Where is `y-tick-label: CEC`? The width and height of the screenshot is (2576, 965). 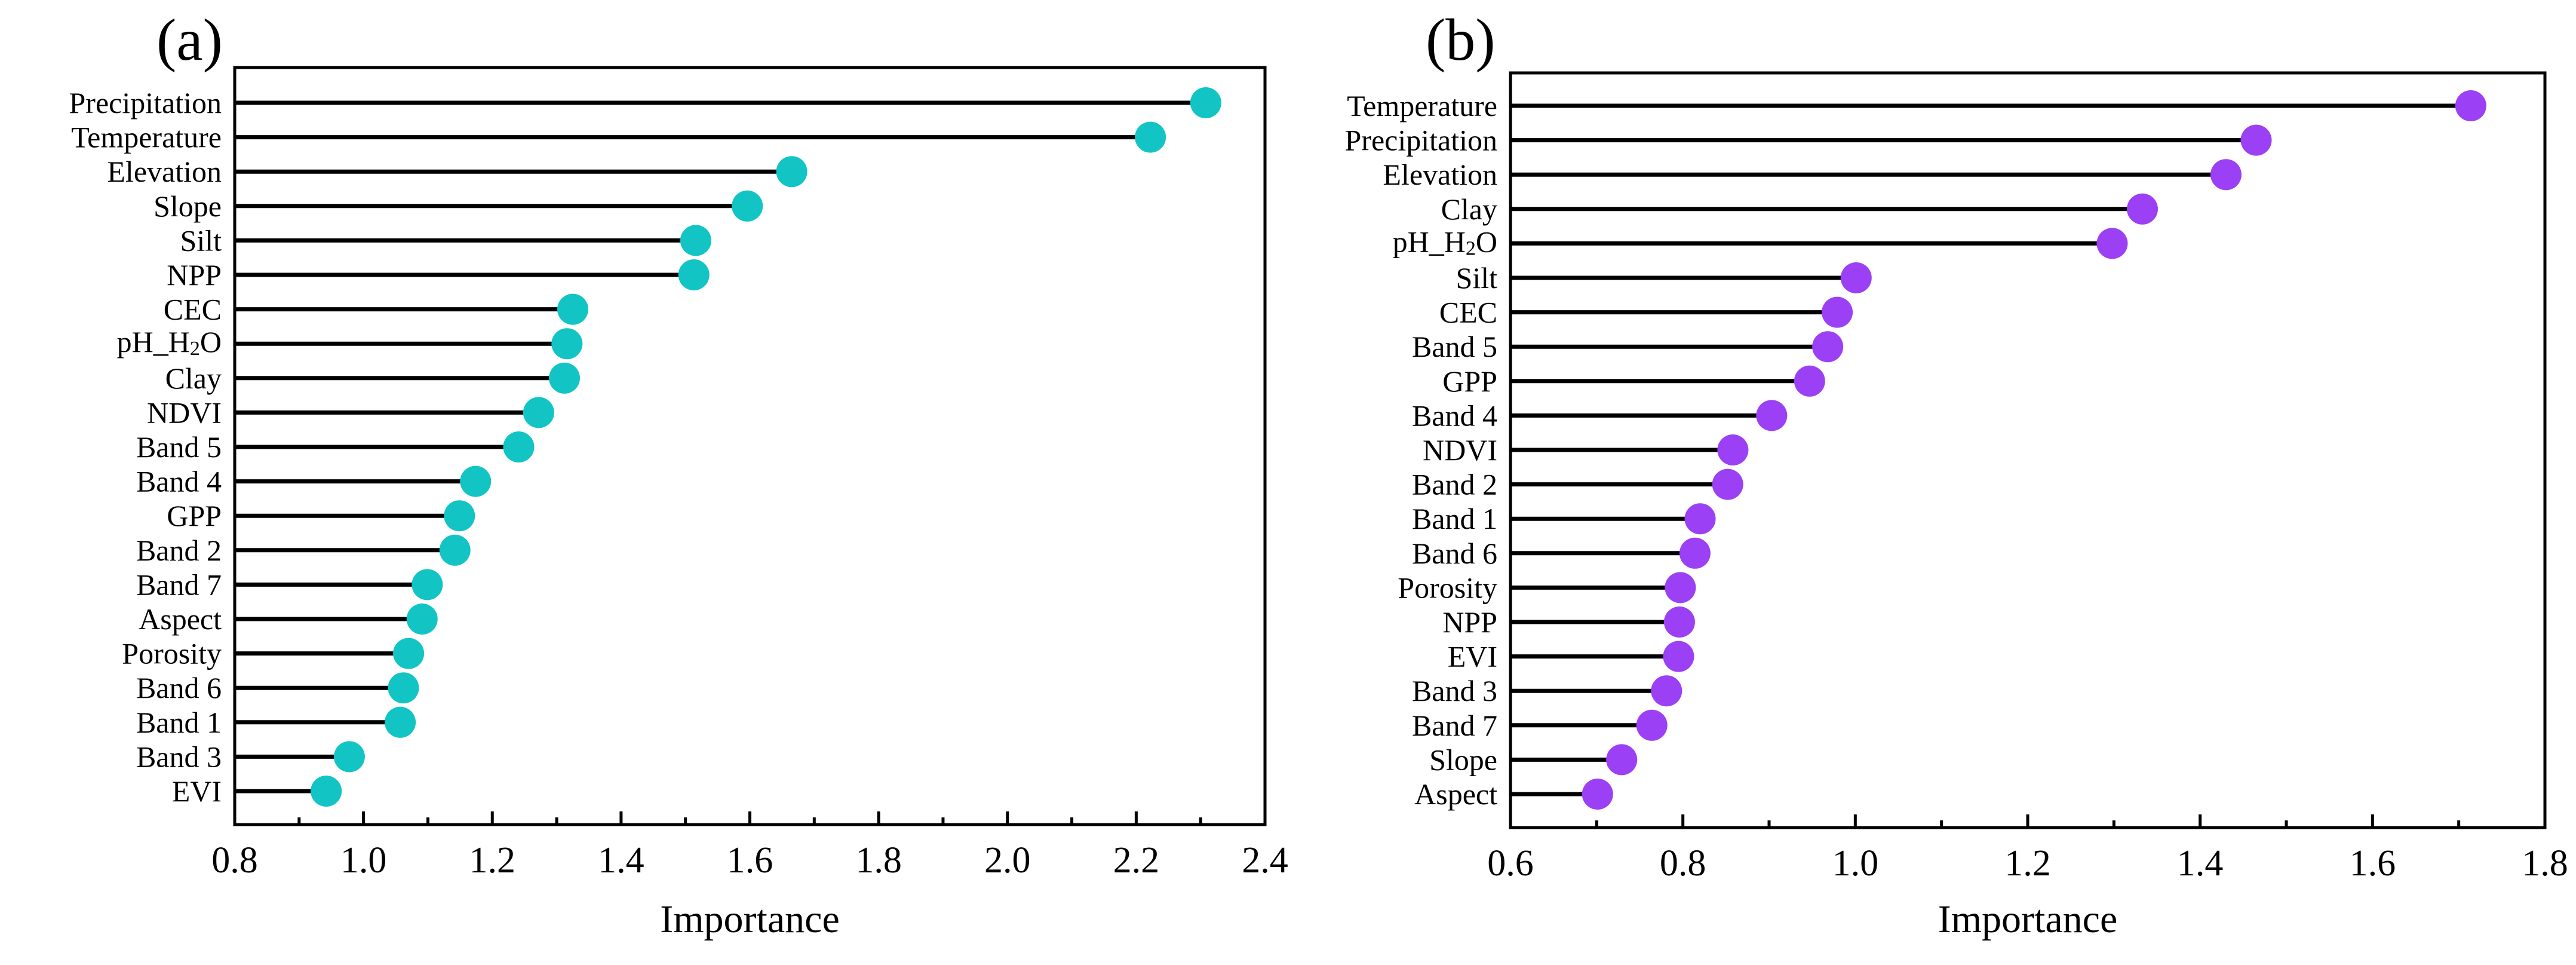
y-tick-label: CEC is located at coordinates (1468, 312).